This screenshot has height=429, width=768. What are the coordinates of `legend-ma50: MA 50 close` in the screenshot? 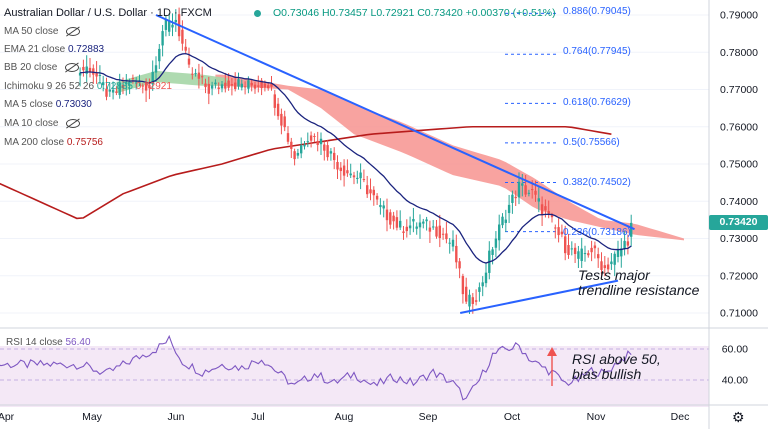 It's located at (42, 31).